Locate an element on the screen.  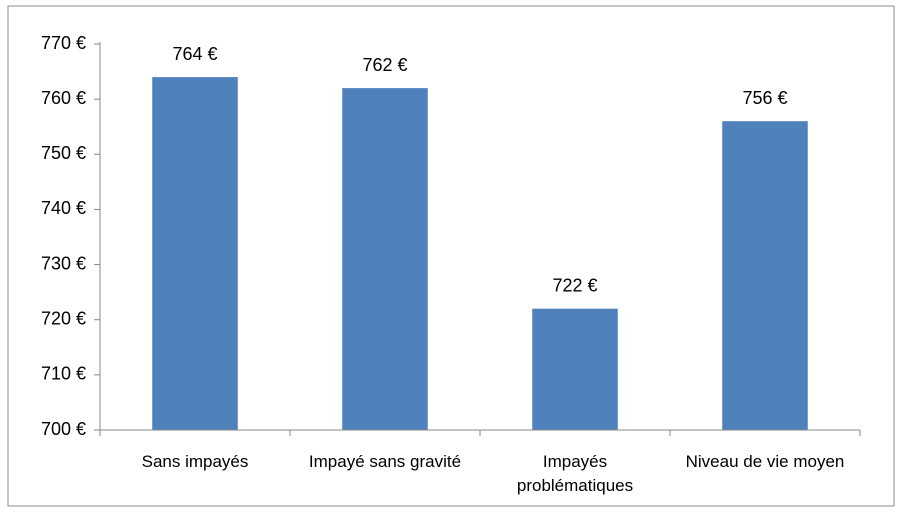
value-label: 762 € is located at coordinates (384, 65).